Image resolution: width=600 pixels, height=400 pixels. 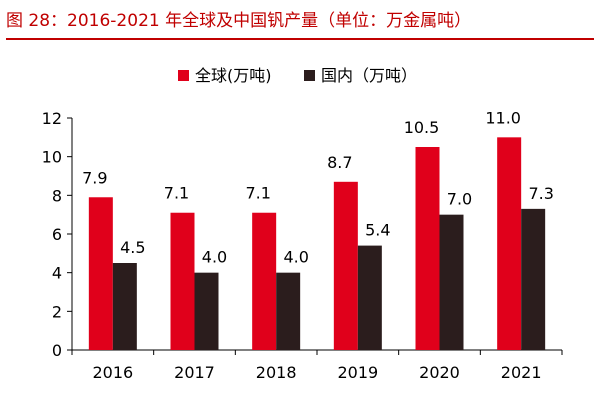 What do you see at coordinates (206, 311) in the screenshot?
I see `bar-china-2017` at bounding box center [206, 311].